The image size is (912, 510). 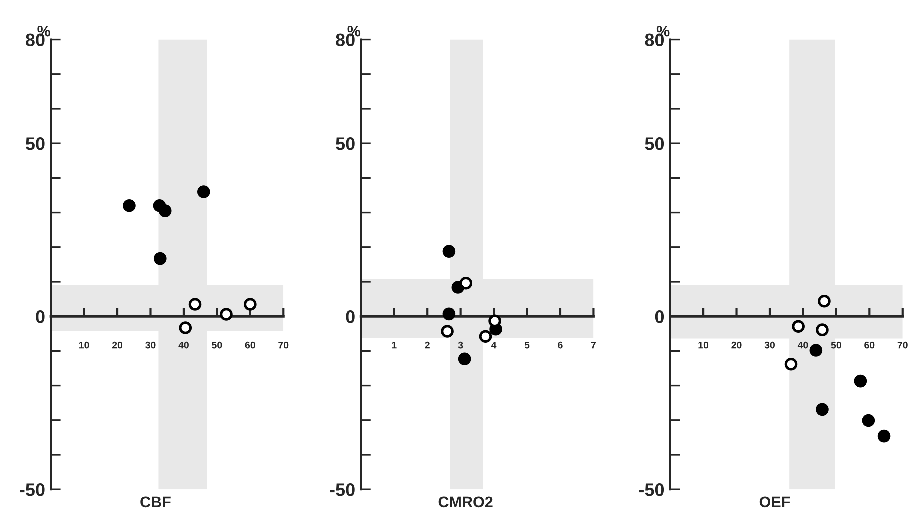 I want to click on x-tick-label: 4, so click(x=494, y=345).